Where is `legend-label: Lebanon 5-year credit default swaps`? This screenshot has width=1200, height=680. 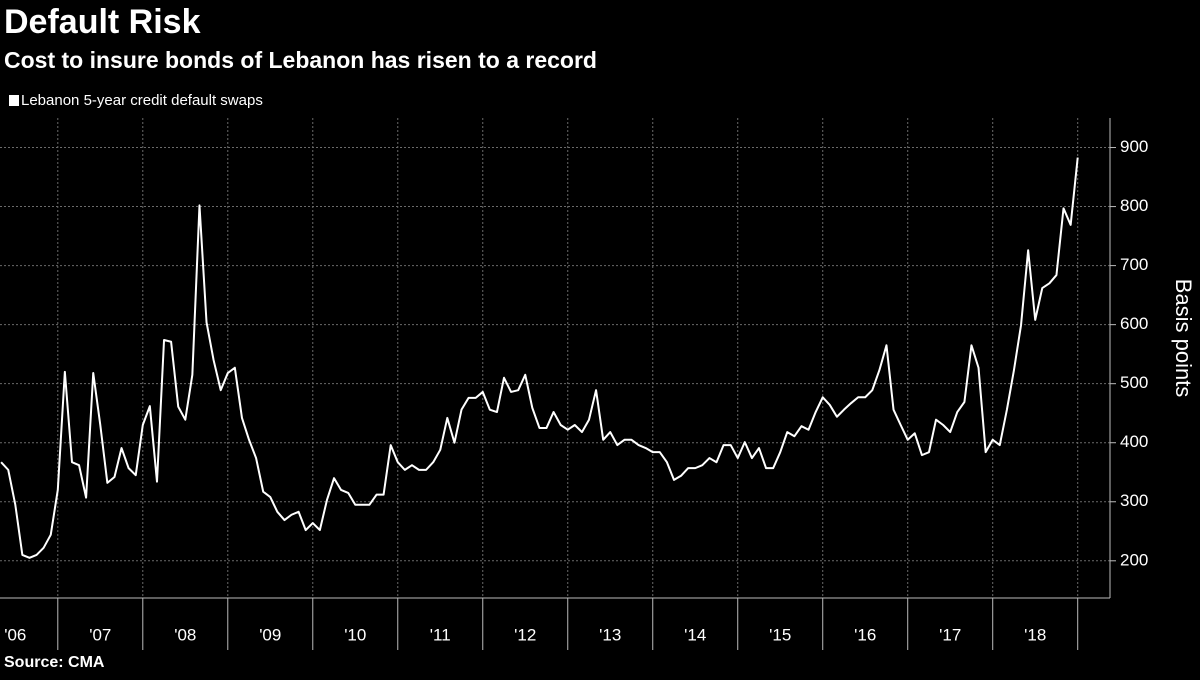
legend-label: Lebanon 5-year credit default swaps is located at coordinates (142, 100).